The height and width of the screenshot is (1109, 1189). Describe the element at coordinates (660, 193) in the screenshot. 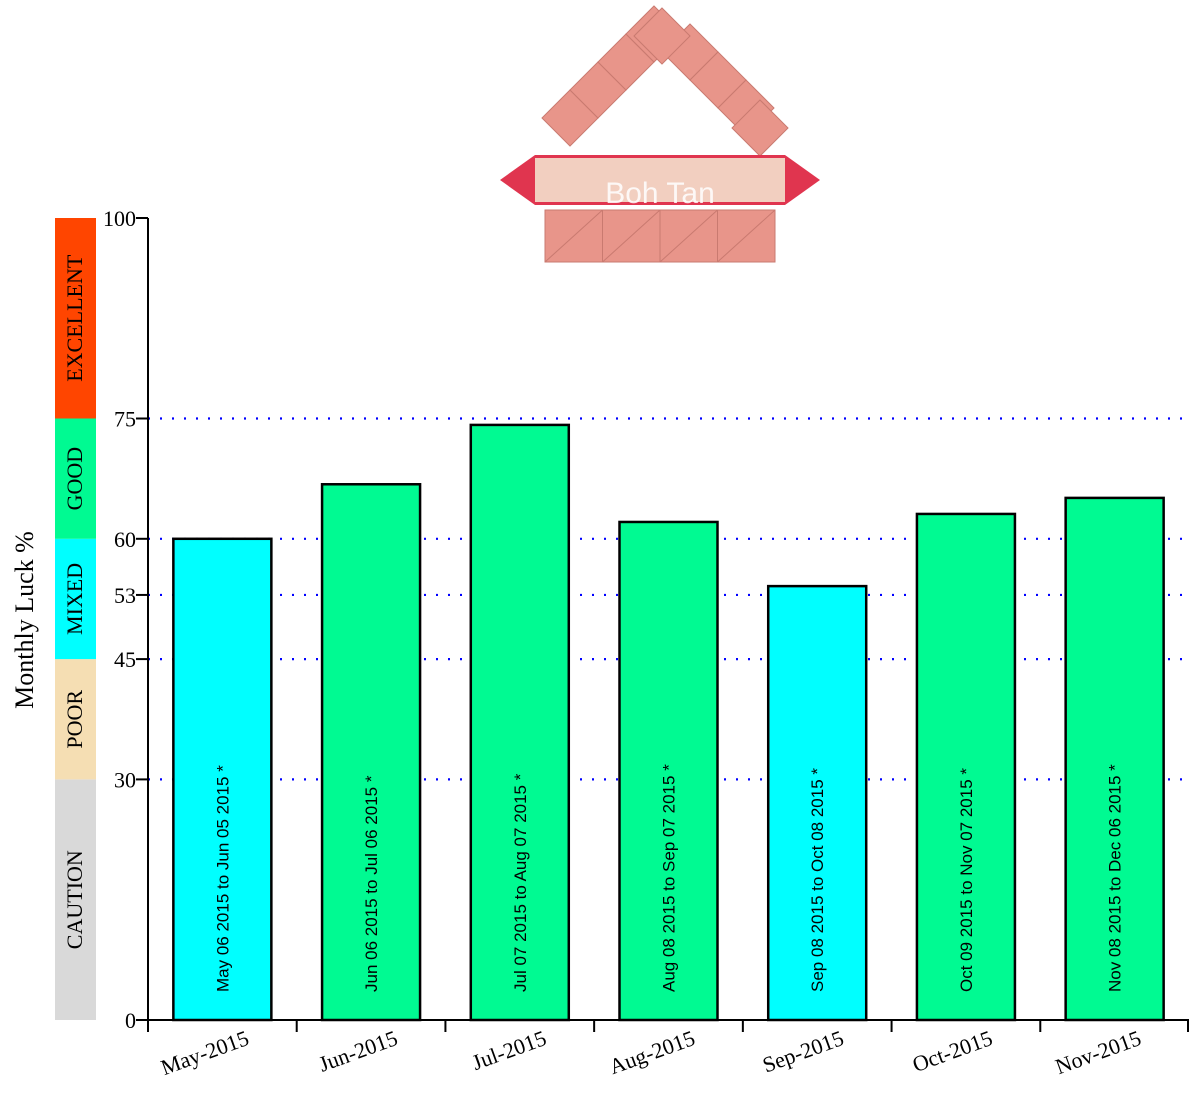

I see `watermark-text: Boh Tan` at that location.